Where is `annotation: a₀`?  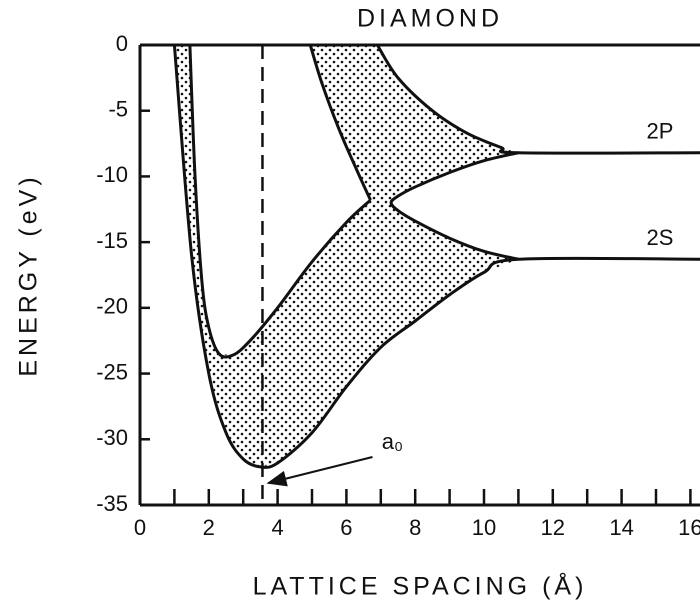
annotation: a₀ is located at coordinates (392, 441).